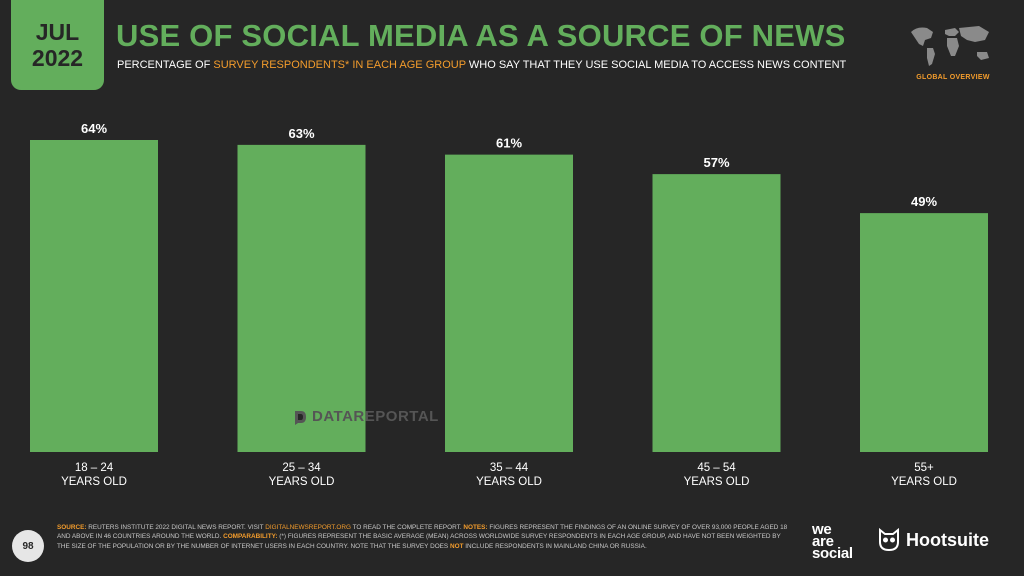  I want to click on owl-icon, so click(889, 540).